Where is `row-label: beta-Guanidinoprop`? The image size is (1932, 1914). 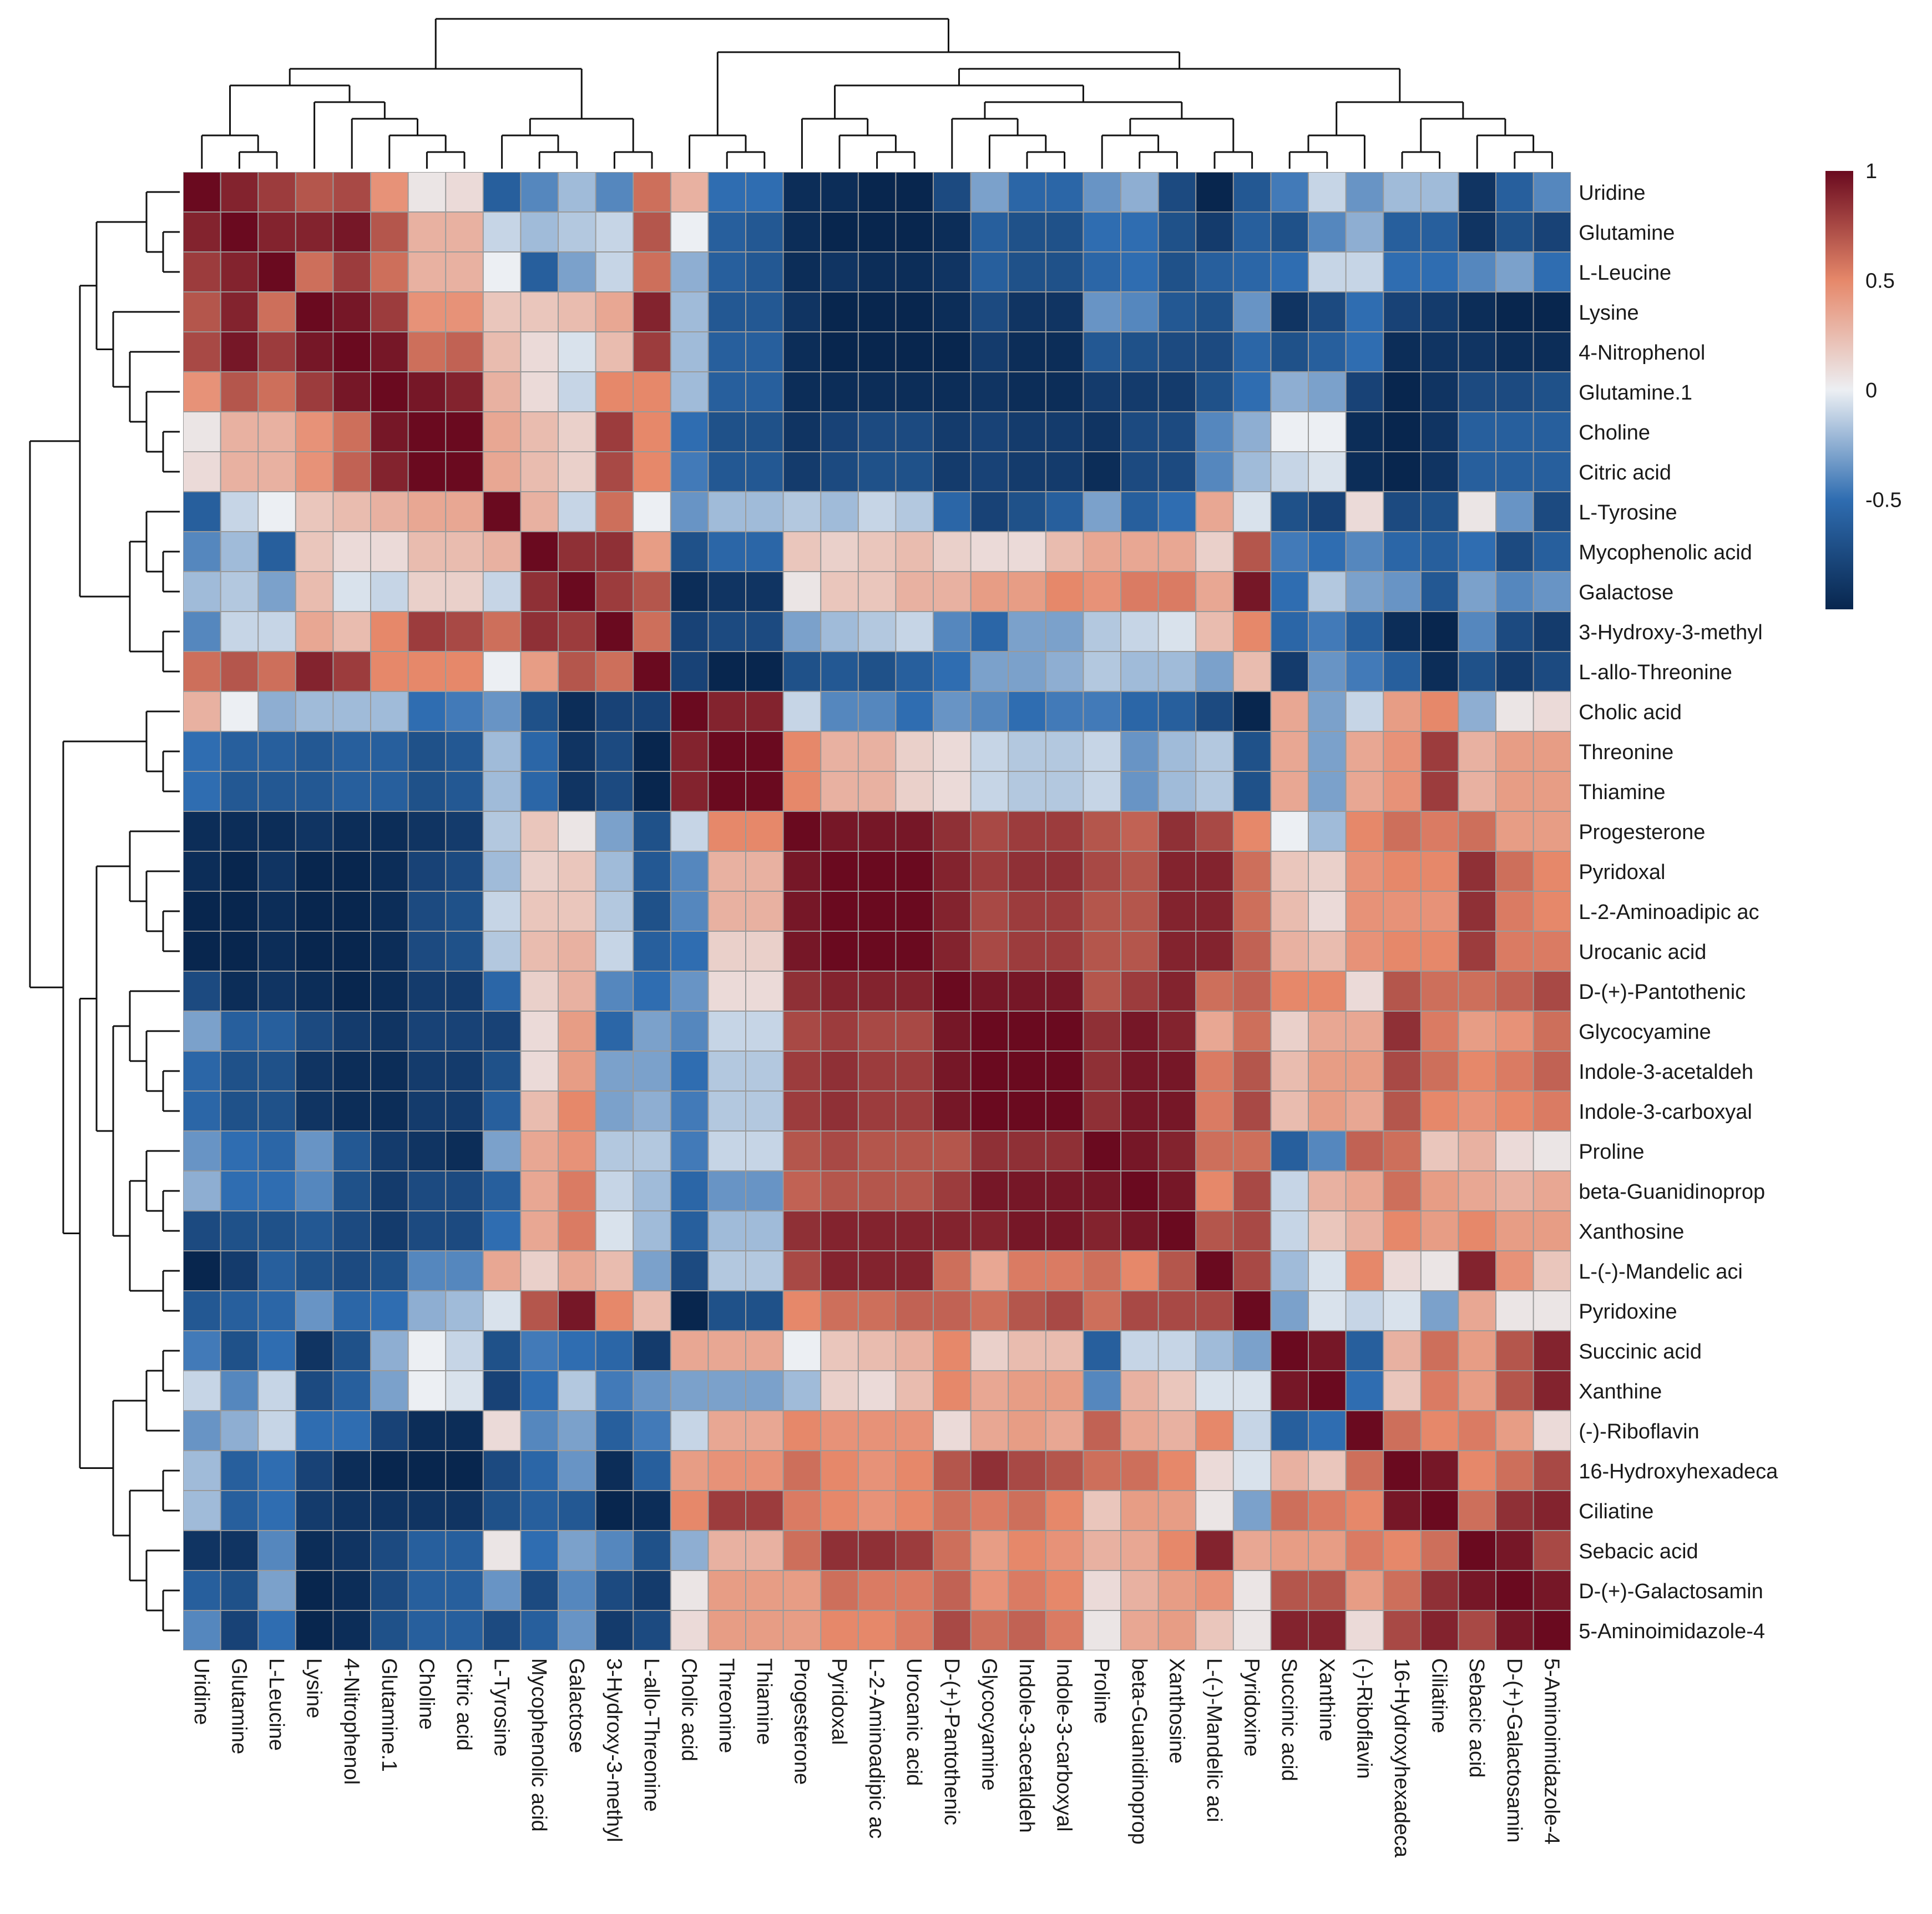 row-label: beta-Guanidinoprop is located at coordinates (1672, 1192).